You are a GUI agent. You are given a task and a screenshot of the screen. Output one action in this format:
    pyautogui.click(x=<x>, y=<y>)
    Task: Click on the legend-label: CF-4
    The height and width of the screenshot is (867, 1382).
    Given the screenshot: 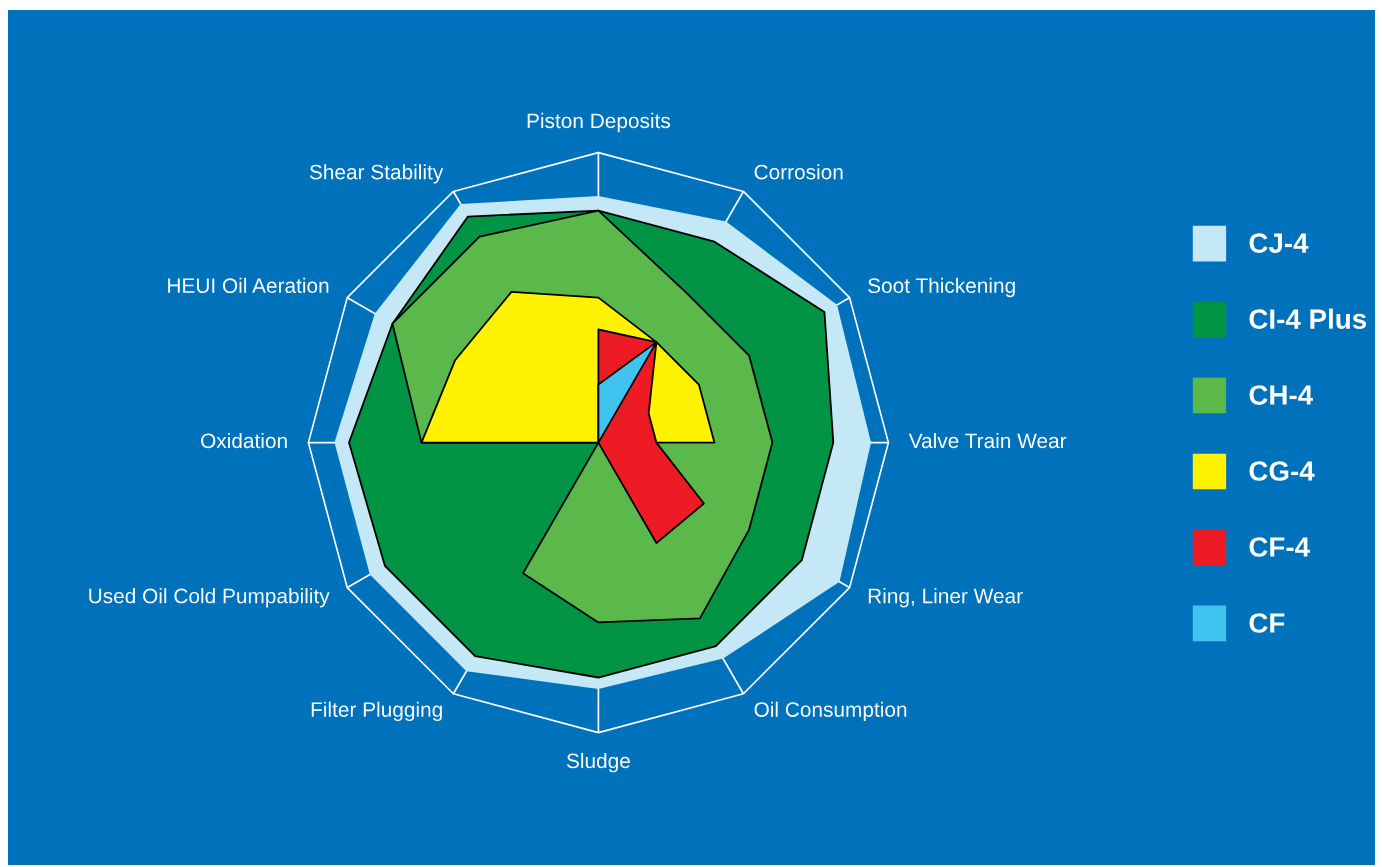 What is the action you would take?
    pyautogui.click(x=1279, y=547)
    